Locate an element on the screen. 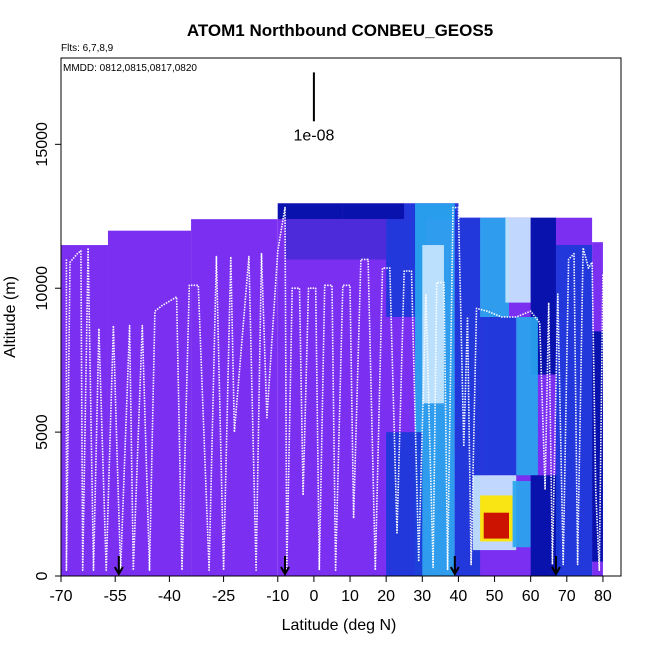 The width and height of the screenshot is (650, 650). x-tick-label-0: -70 is located at coordinates (60, 596).